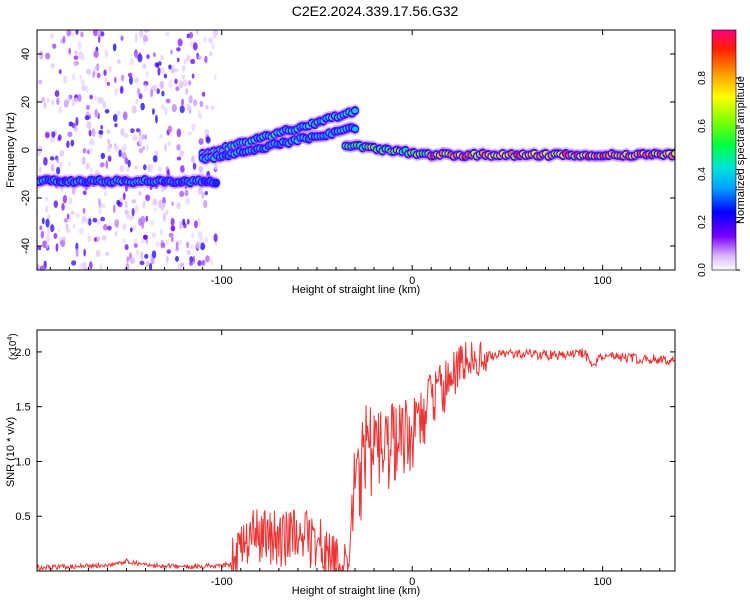 The width and height of the screenshot is (750, 600). I want to click on snr-y-tick-label: 1.5, so click(22, 408).